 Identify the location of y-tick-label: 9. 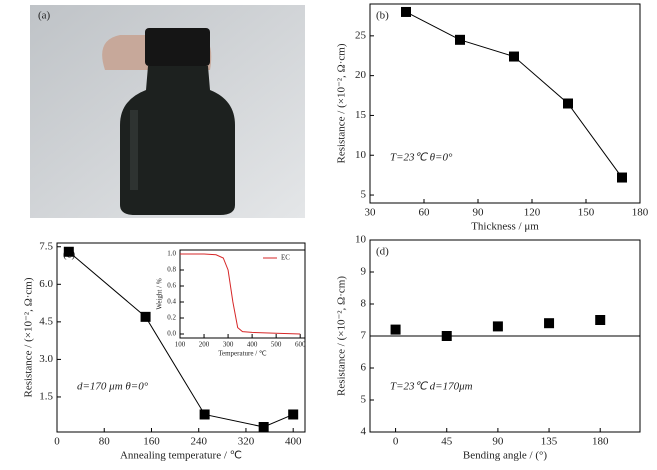
(364, 272).